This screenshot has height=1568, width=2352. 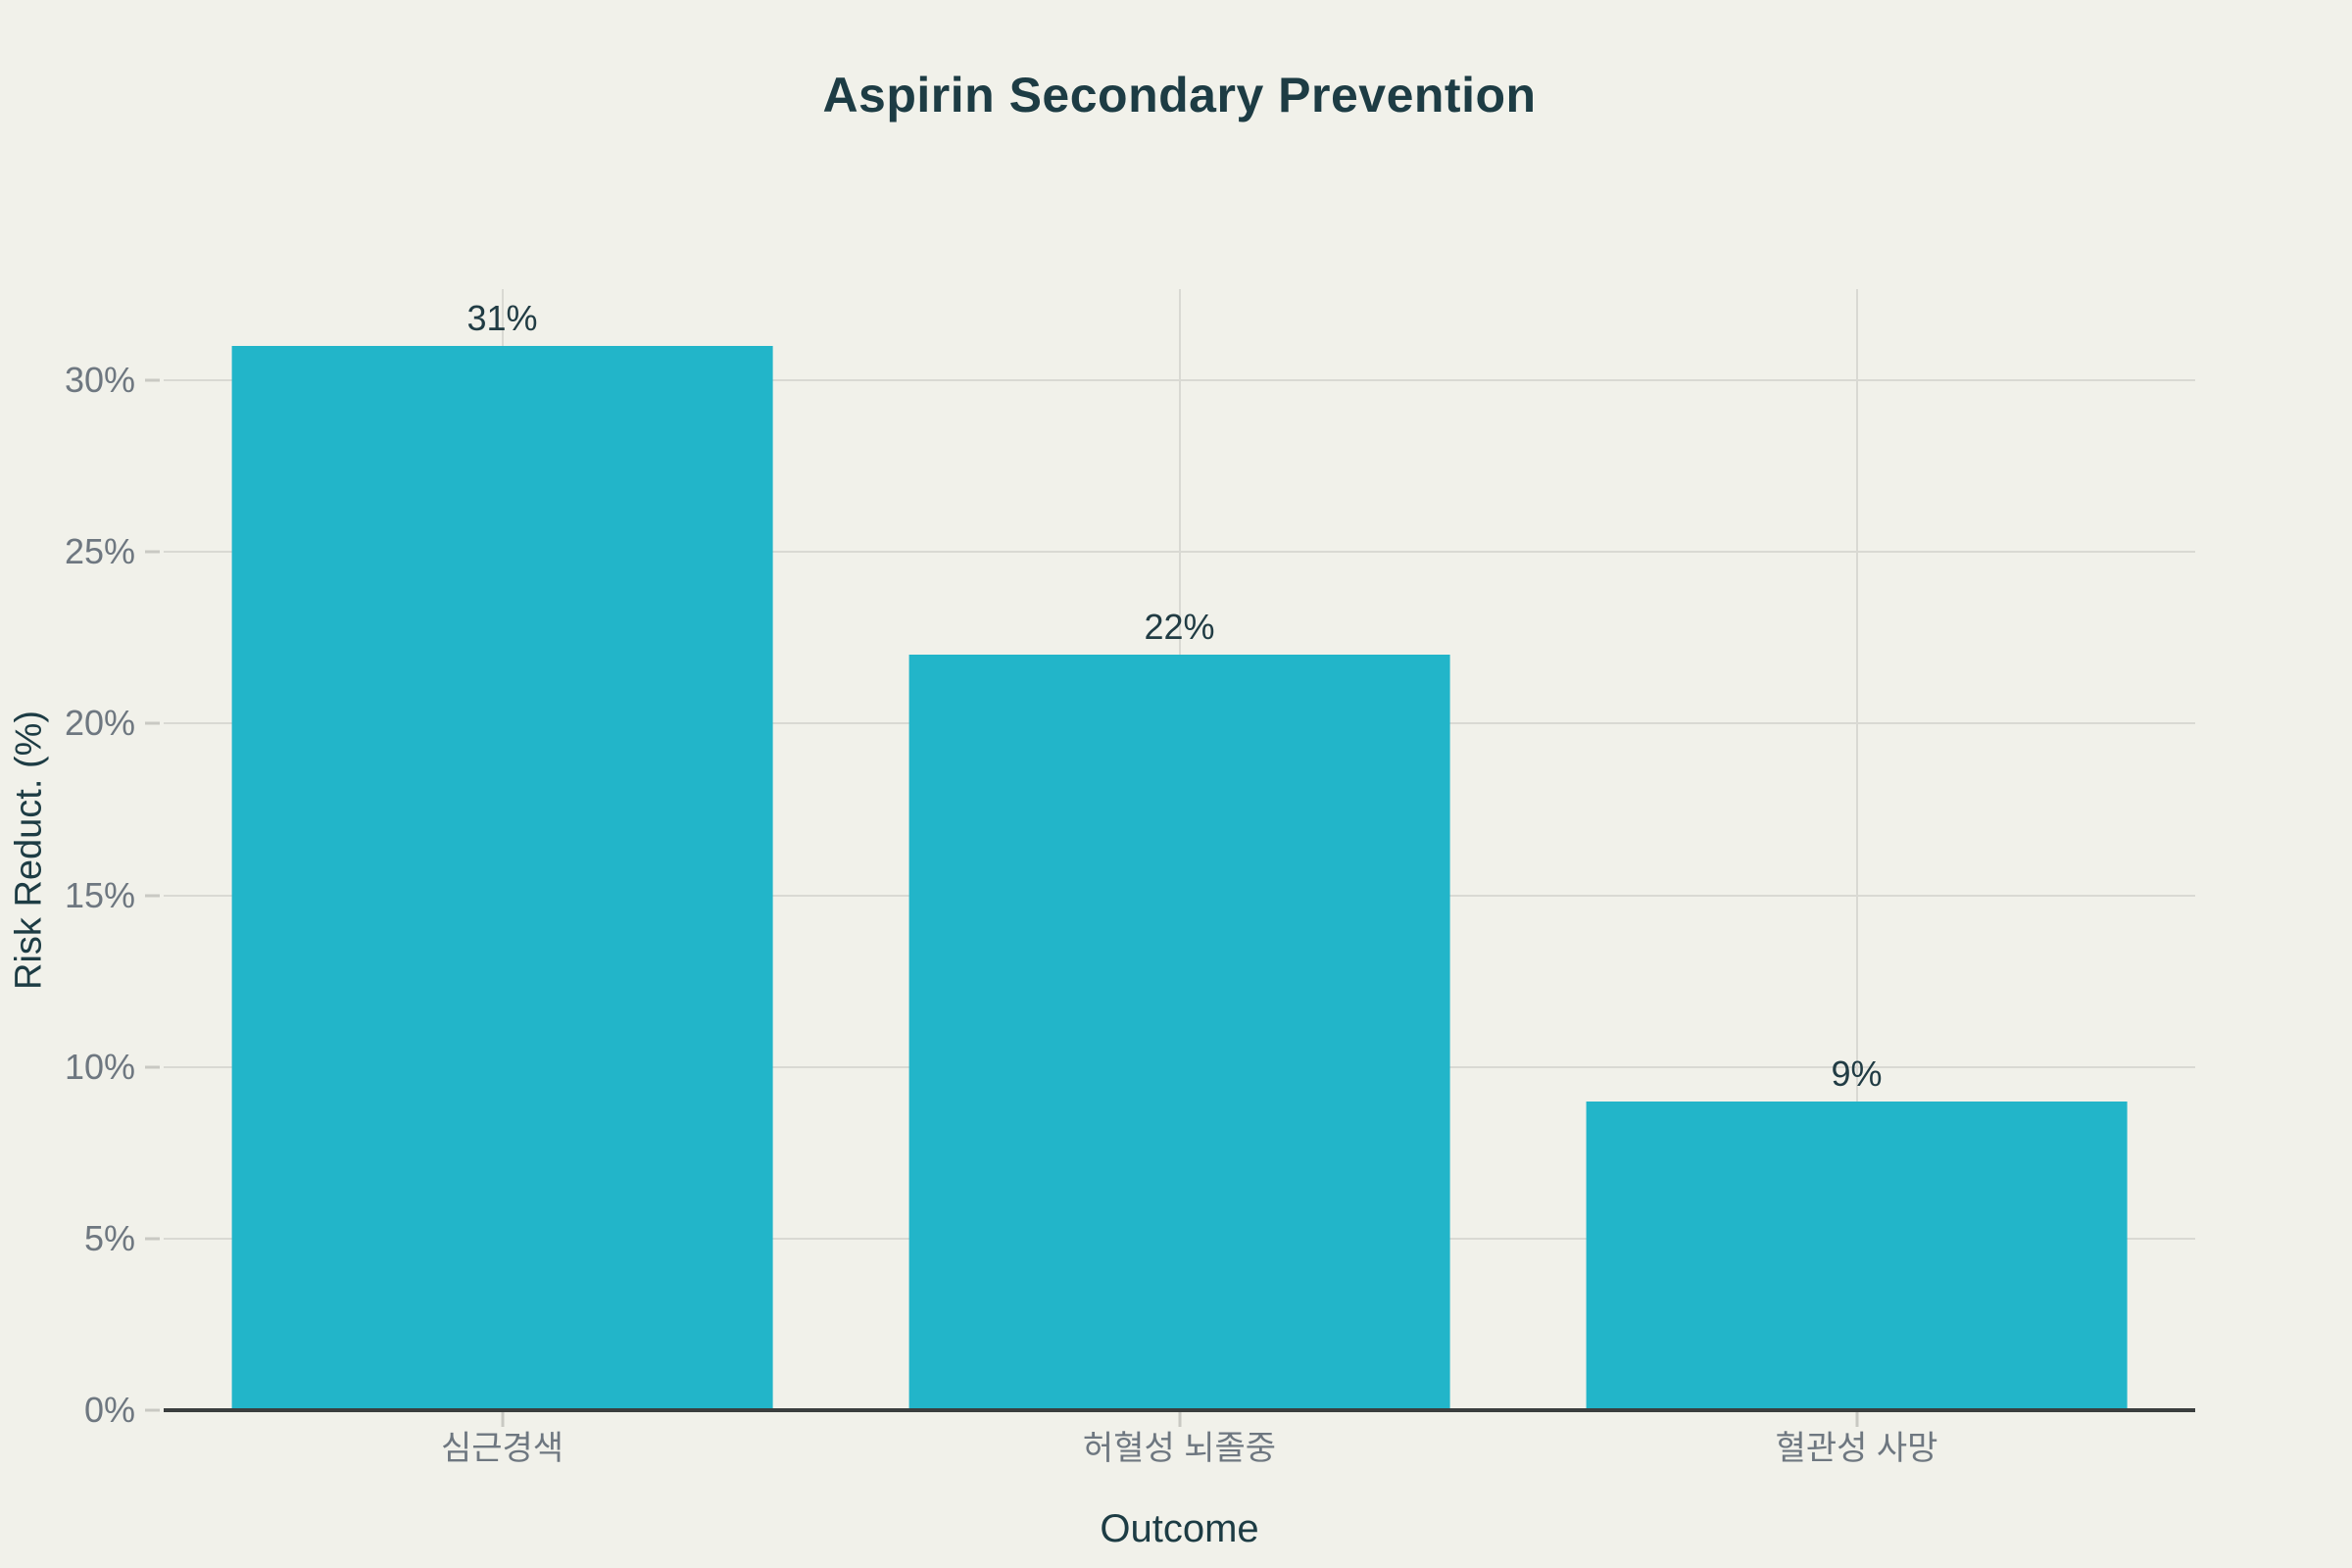 What do you see at coordinates (99, 551) in the screenshot?
I see `y-tick-label-25: 25%` at bounding box center [99, 551].